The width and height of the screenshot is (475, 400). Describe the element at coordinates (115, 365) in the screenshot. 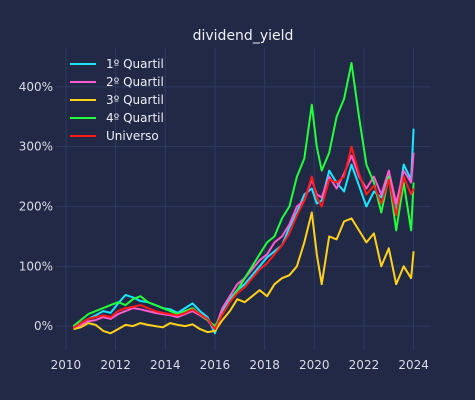

I see `x-tick-label: 2012` at that location.